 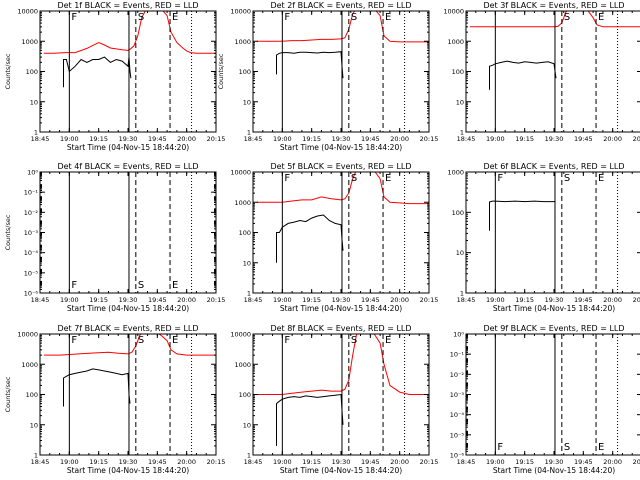 What do you see at coordinates (553, 328) in the screenshot?
I see `panel-title: Det 9f BLACK = Events, RED = LLD` at bounding box center [553, 328].